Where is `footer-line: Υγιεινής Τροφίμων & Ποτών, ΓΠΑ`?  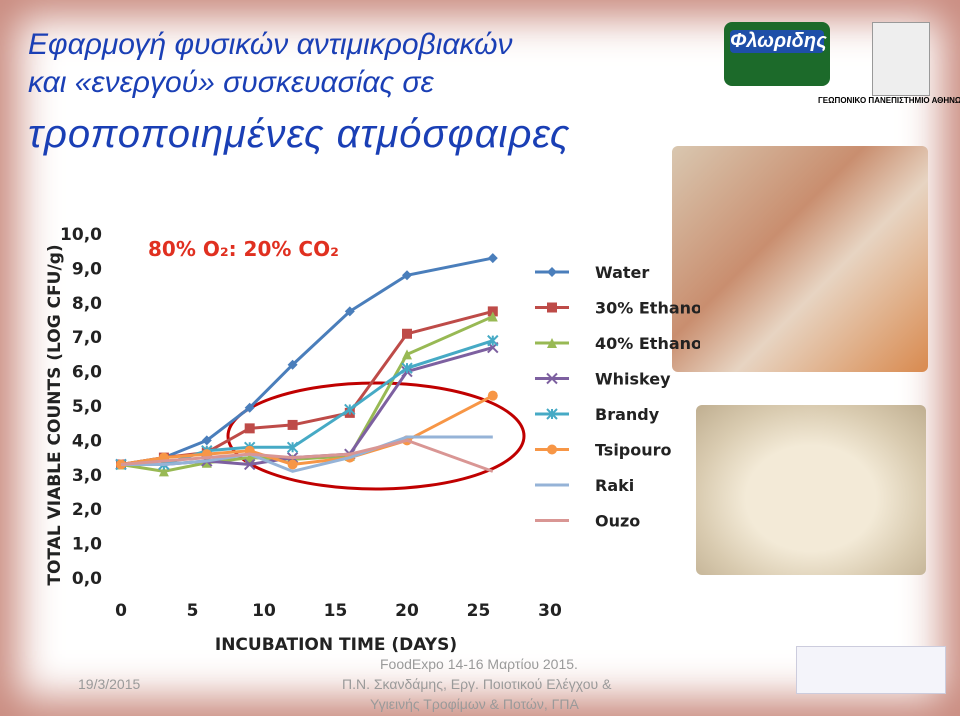 footer-line: Υγιεινής Τροφίμων & Ποτών, ΓΠΑ is located at coordinates (474, 704).